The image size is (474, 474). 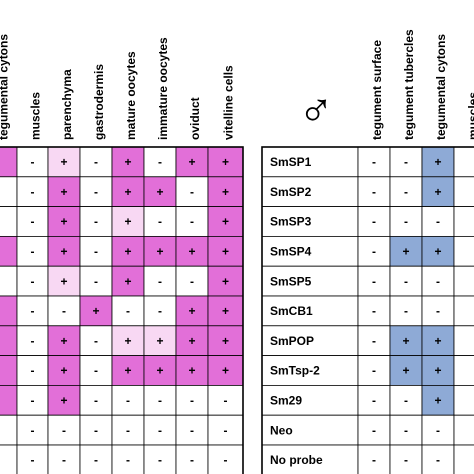 I want to click on row-label: SmSP1, so click(x=291, y=162).